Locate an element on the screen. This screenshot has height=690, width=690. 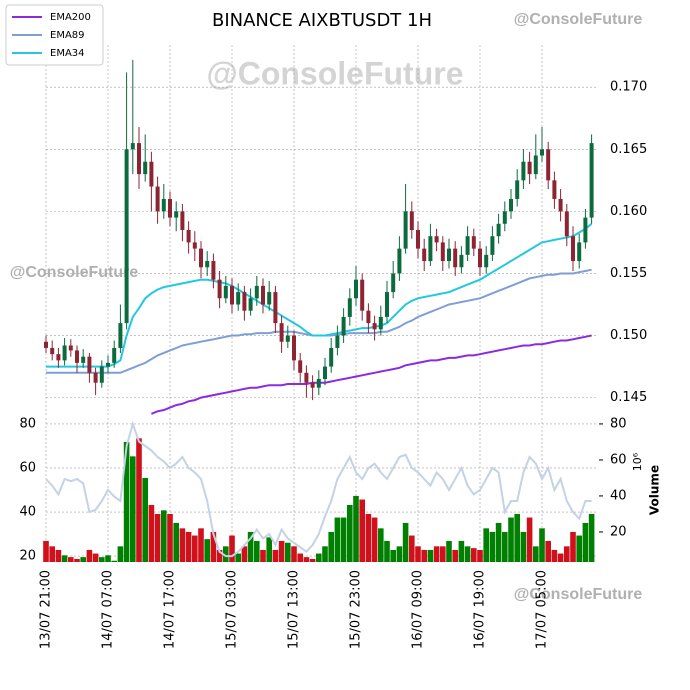
x-tick-label: 17/07 05:00 is located at coordinates (542, 609).